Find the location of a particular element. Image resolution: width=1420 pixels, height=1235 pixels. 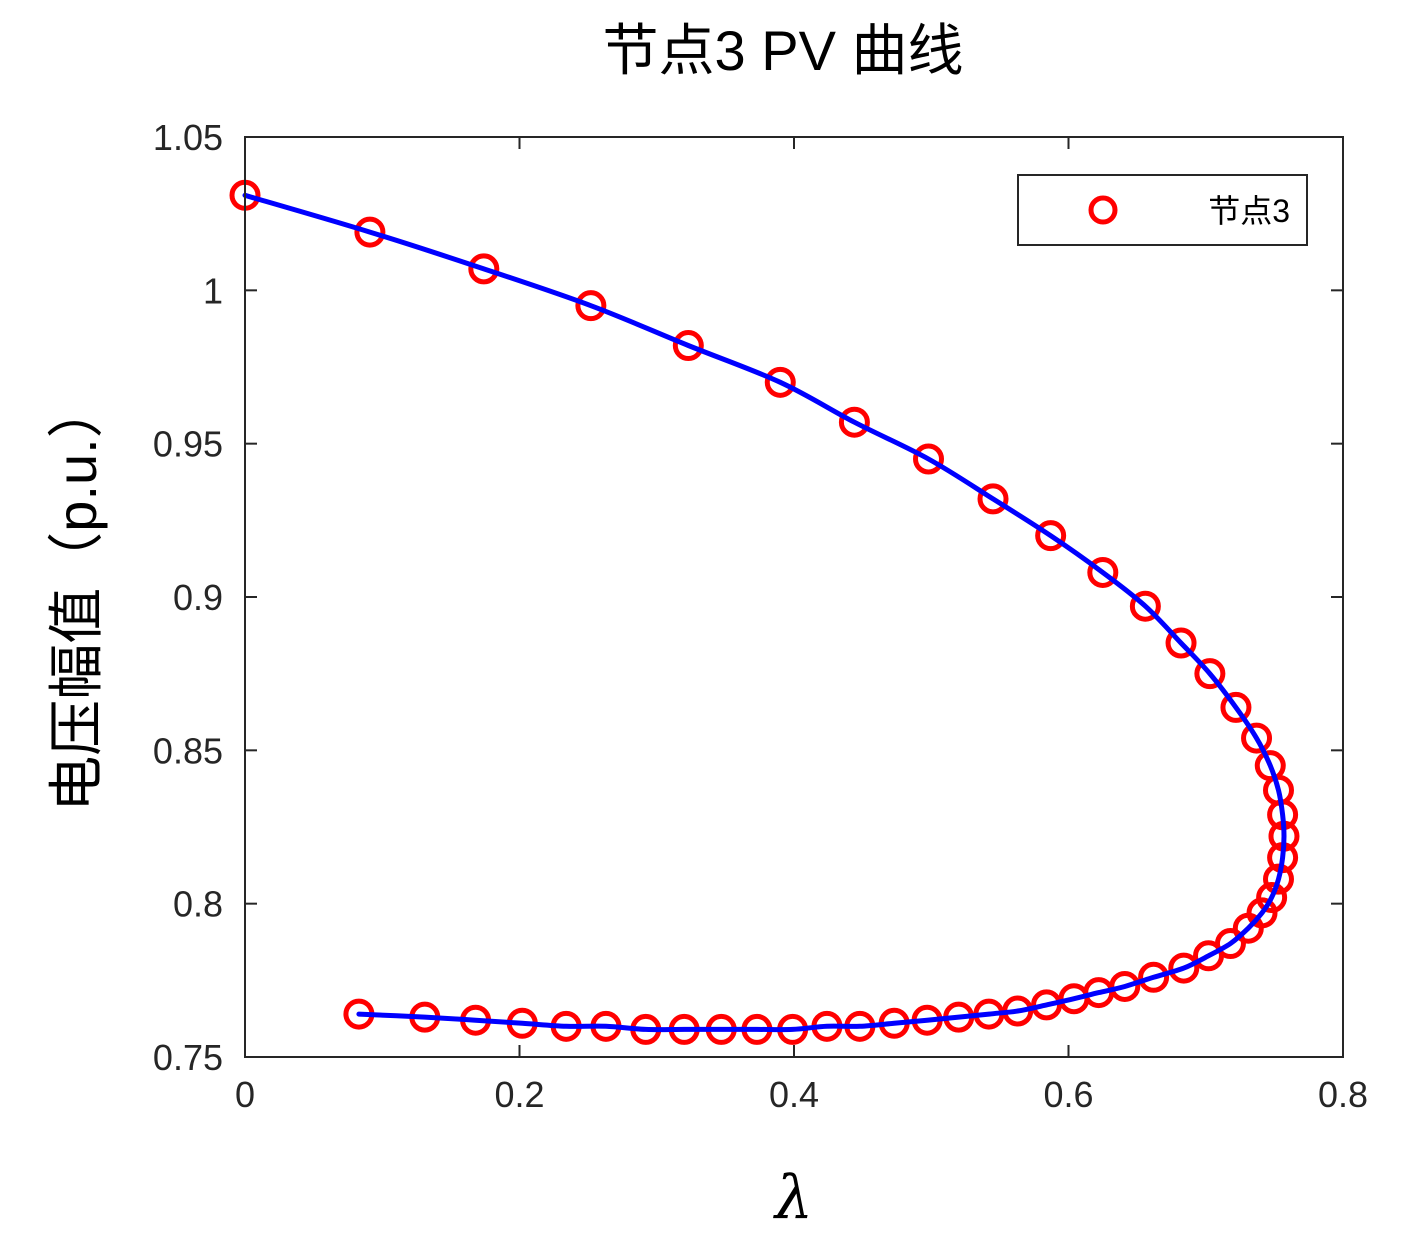

legend-entry-label: 节点3 is located at coordinates (1249, 211).